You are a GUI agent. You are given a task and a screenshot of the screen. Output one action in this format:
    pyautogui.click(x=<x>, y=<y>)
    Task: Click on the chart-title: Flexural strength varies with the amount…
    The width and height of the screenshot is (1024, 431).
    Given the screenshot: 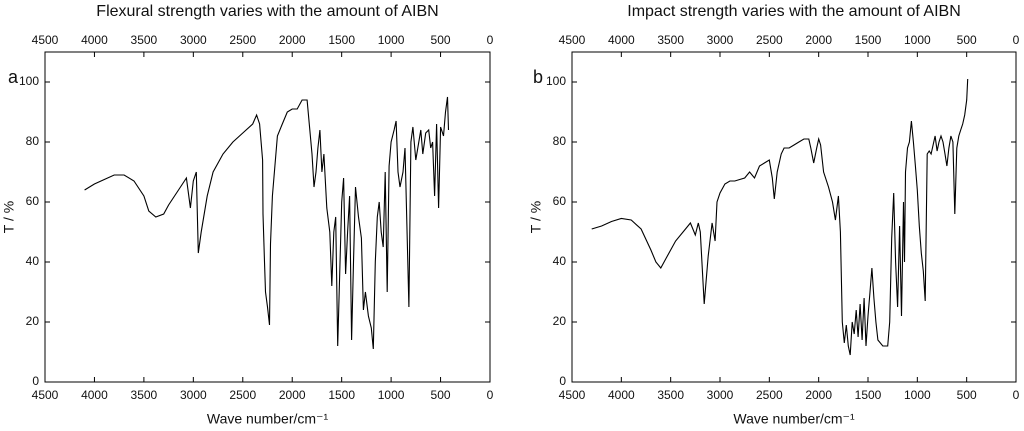 What is the action you would take?
    pyautogui.click(x=267, y=11)
    